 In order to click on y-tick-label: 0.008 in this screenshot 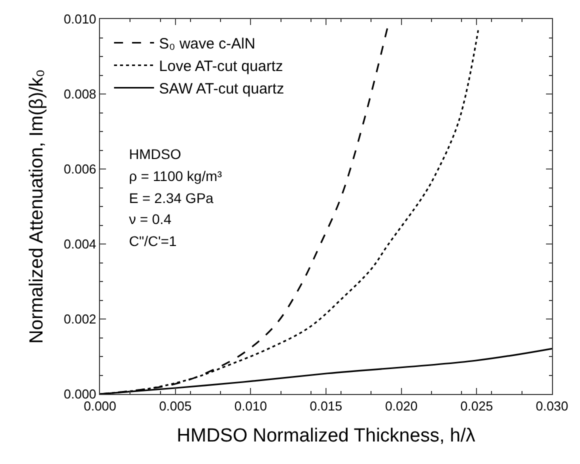, I will do `click(80, 94)`.